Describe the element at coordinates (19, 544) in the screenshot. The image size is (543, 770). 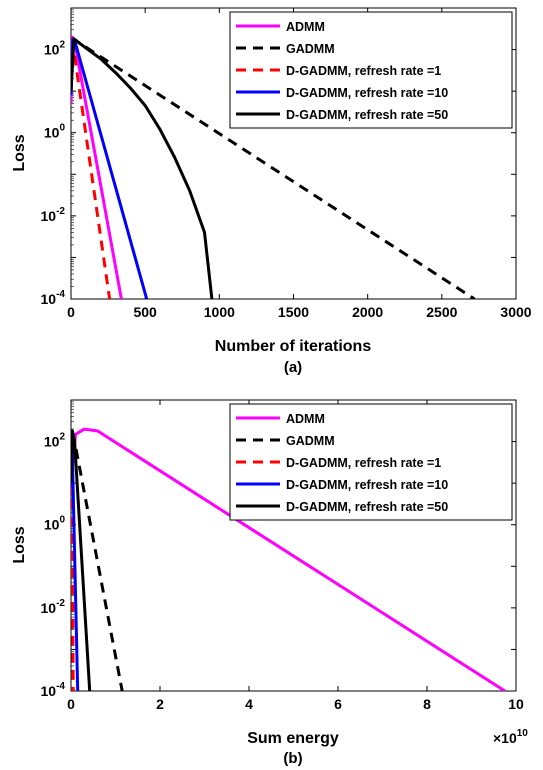
I see `y-axis-label-b: Loss` at that location.